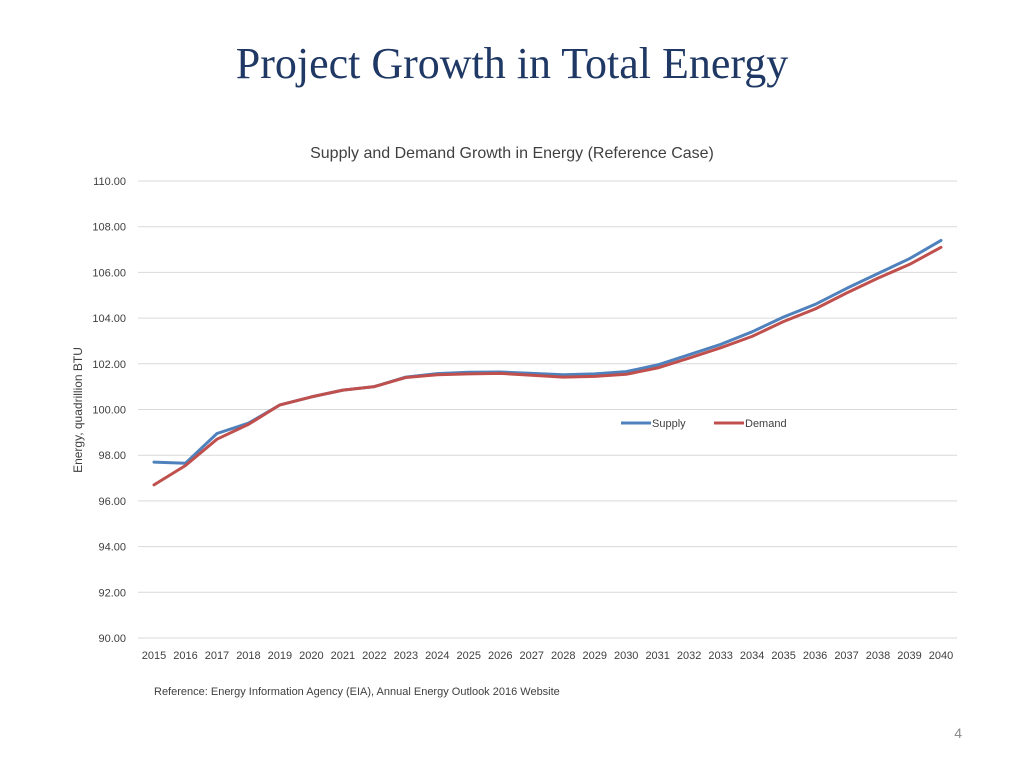 The height and width of the screenshot is (773, 1024). I want to click on x-tick-label: 2035, so click(783, 656).